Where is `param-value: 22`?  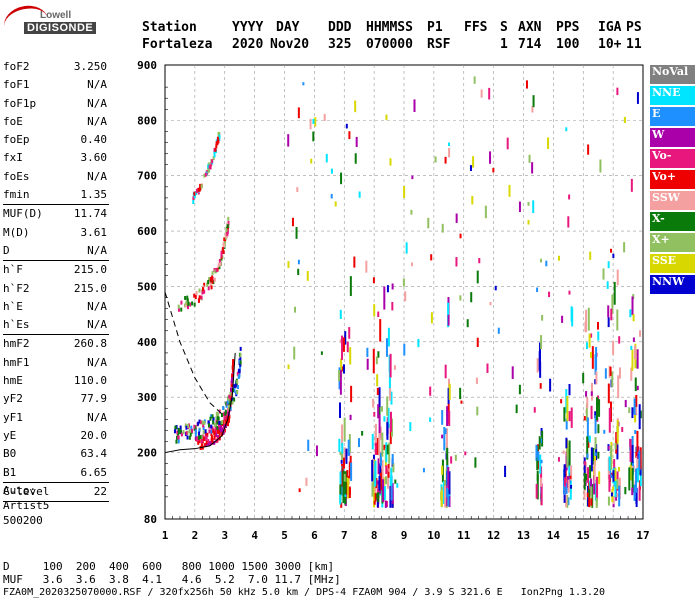
param-value: 22 is located at coordinates (100, 491).